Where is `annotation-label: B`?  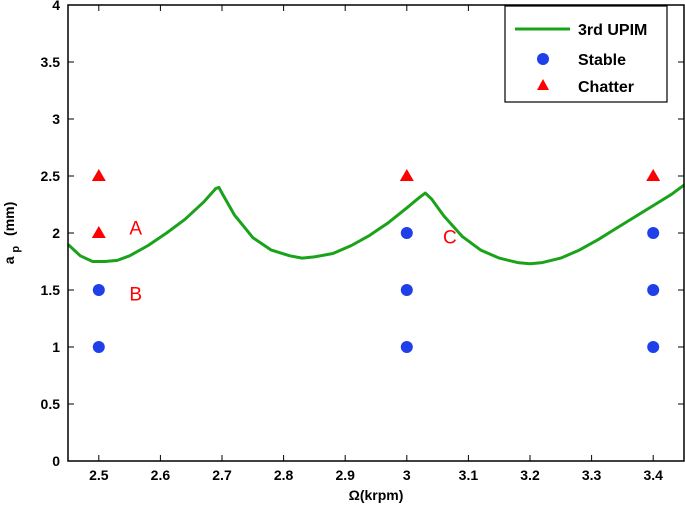
annotation-label: B is located at coordinates (135, 294).